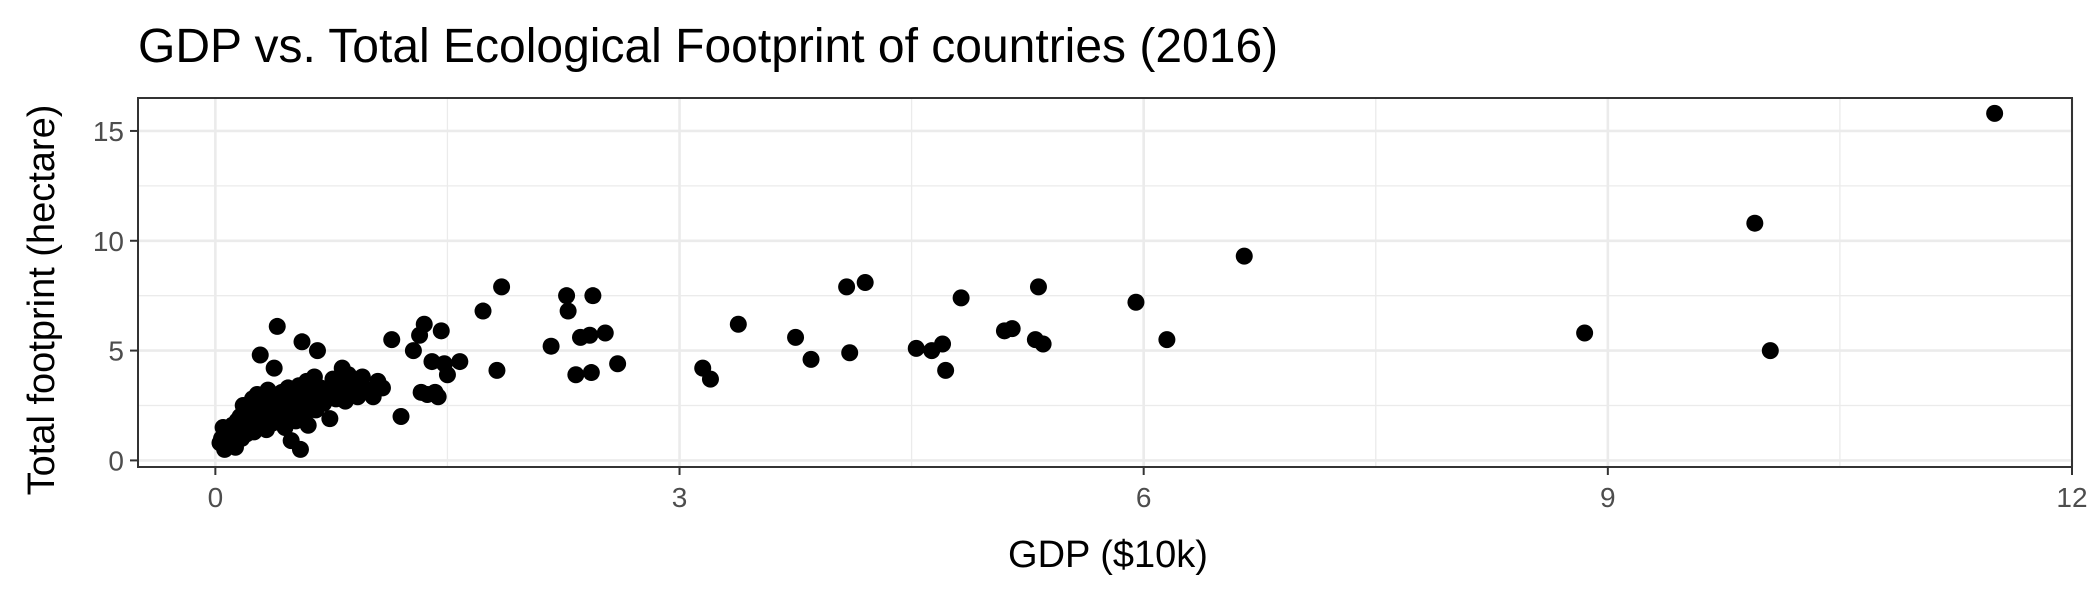  What do you see at coordinates (108, 241) in the screenshot?
I see `y-tick-label: 10` at bounding box center [108, 241].